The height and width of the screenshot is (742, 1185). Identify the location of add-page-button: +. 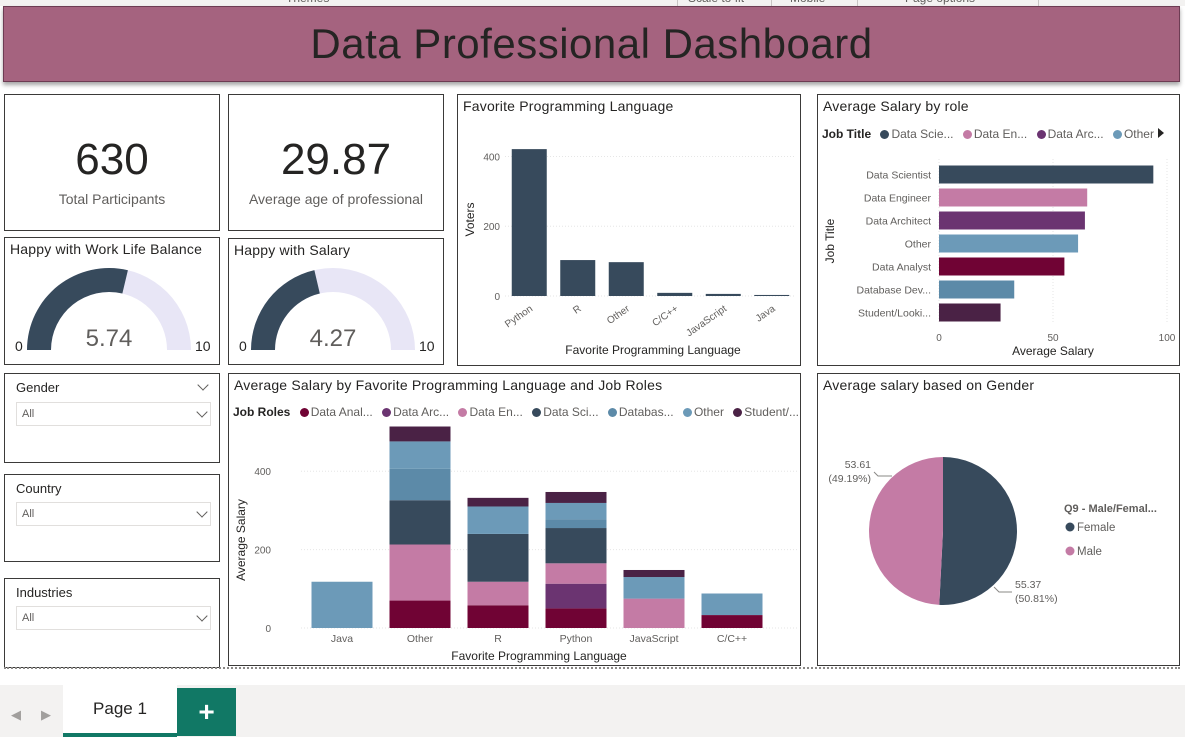
(206, 712).